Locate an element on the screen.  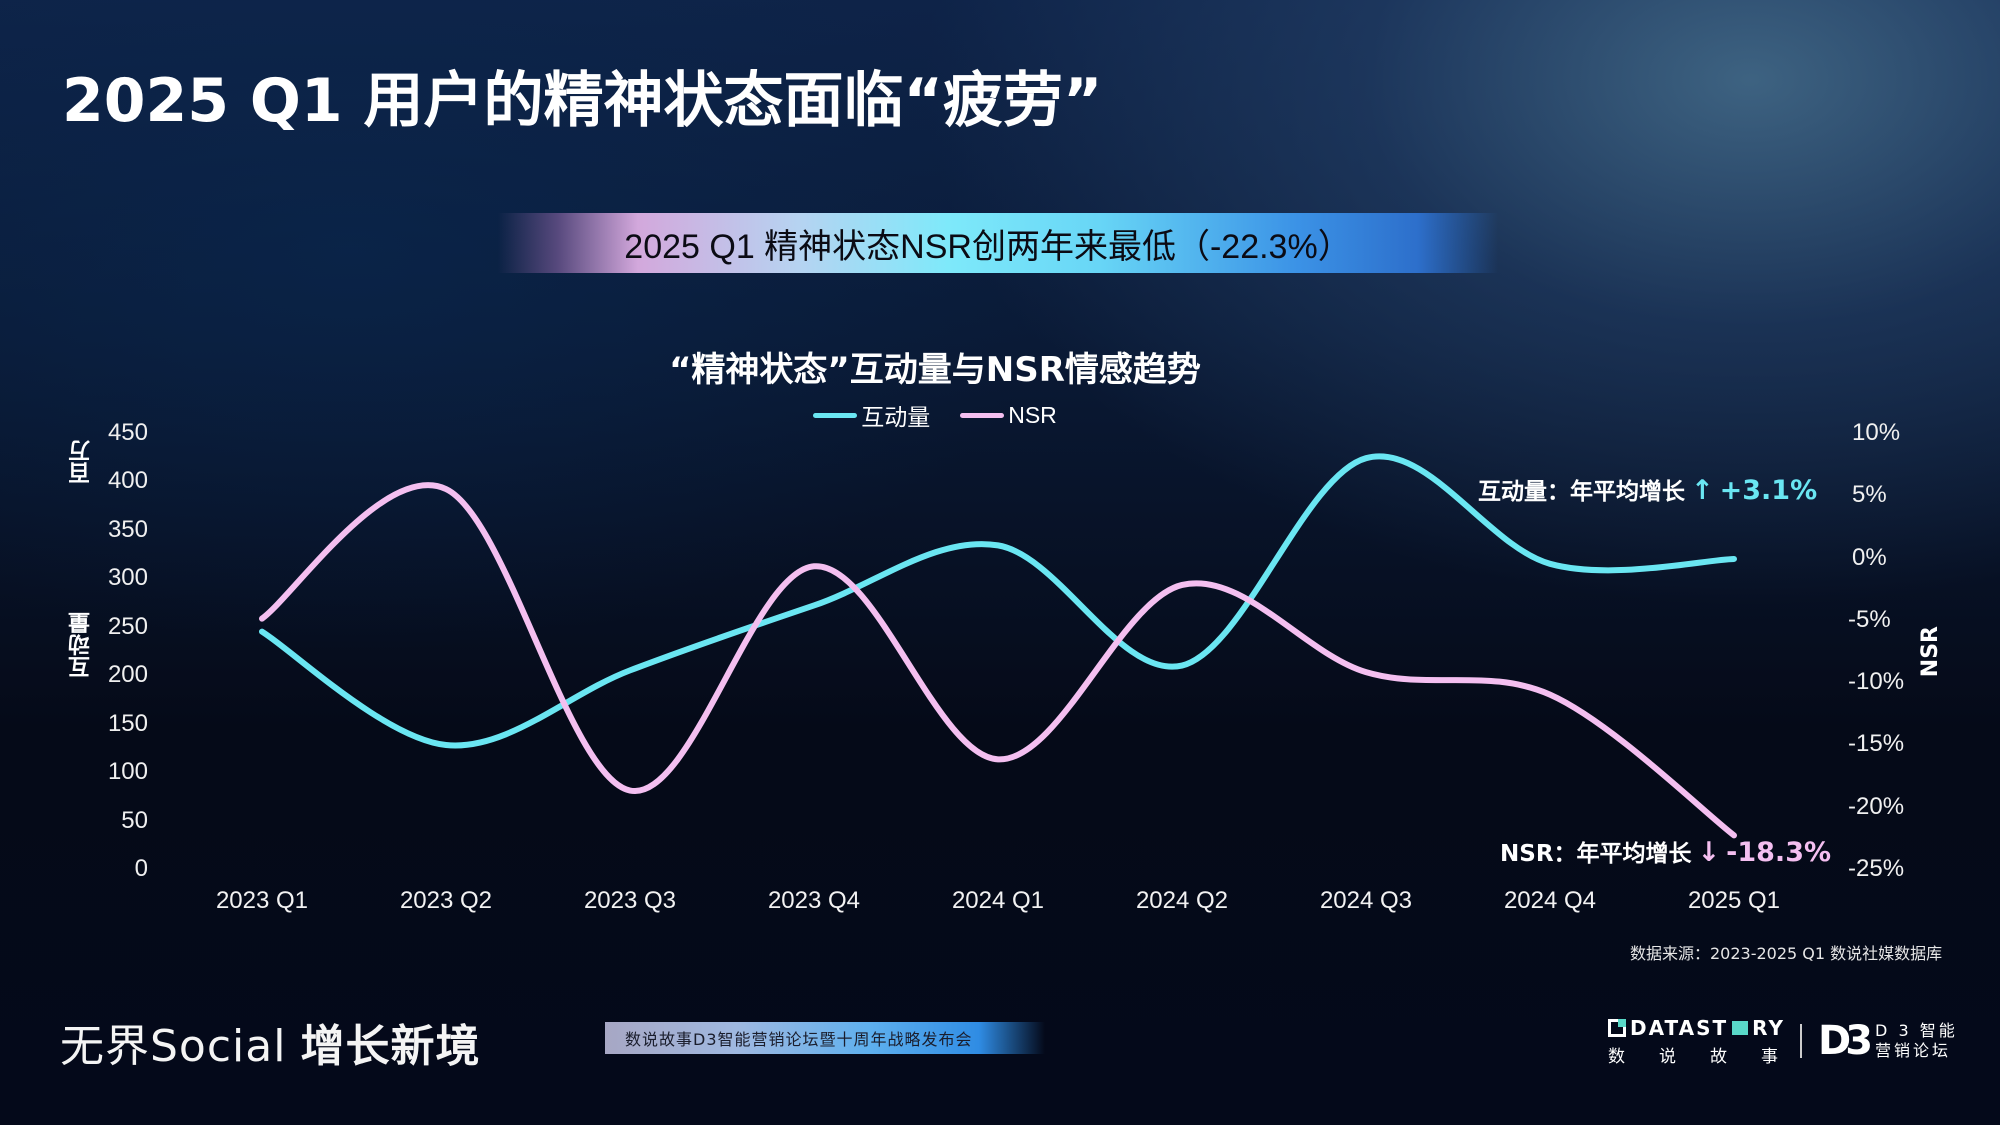
datastory-logo: DATAST RY 数 说 故 事 is located at coordinates (1696, 1041).